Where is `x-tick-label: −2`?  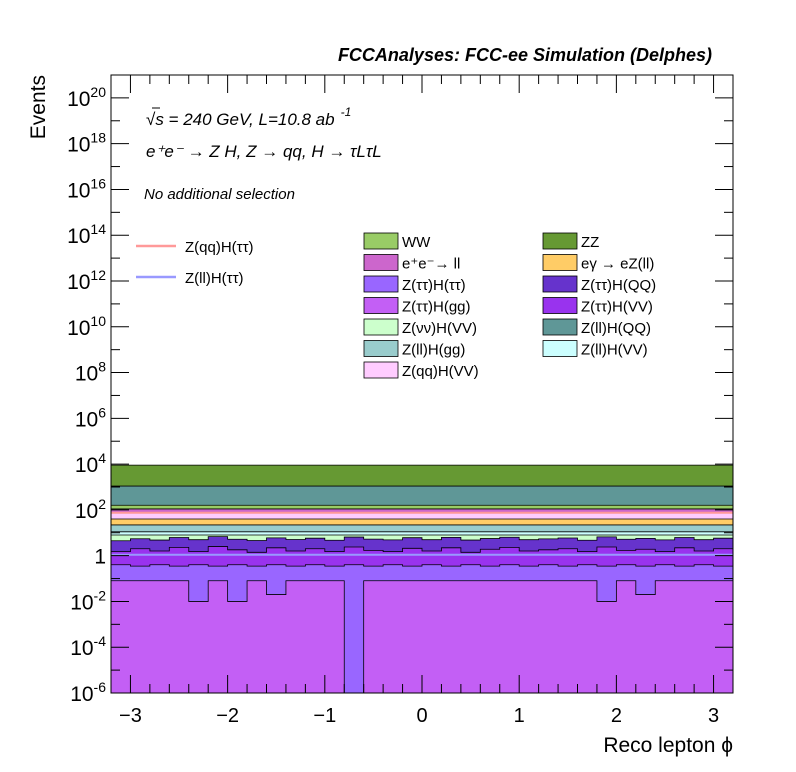 x-tick-label: −2 is located at coordinates (227, 716).